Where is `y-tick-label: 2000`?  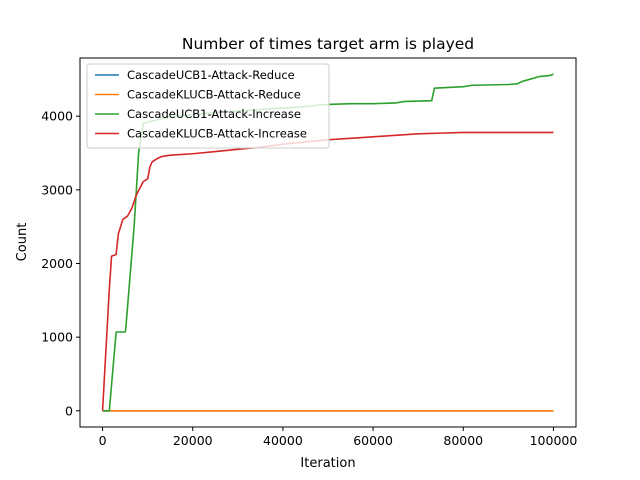
y-tick-label: 2000 is located at coordinates (57, 263).